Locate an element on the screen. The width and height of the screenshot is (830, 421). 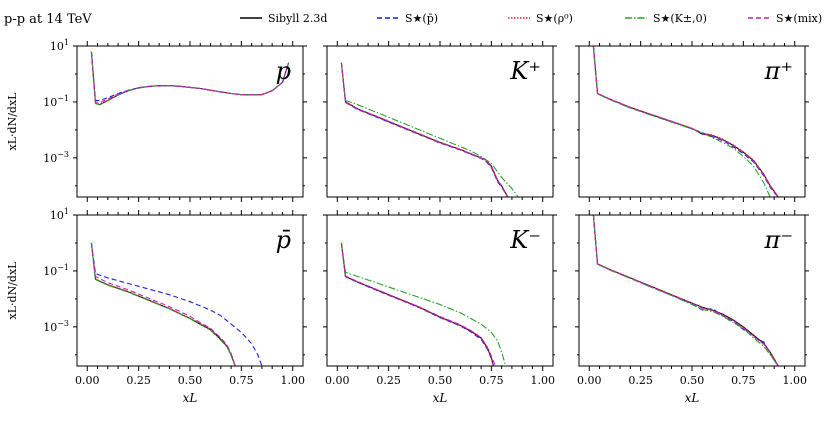
panel: 10¹ 10⁻¹ 10⁻³ xL·dN/dxL p is located at coordinates (156, 120).